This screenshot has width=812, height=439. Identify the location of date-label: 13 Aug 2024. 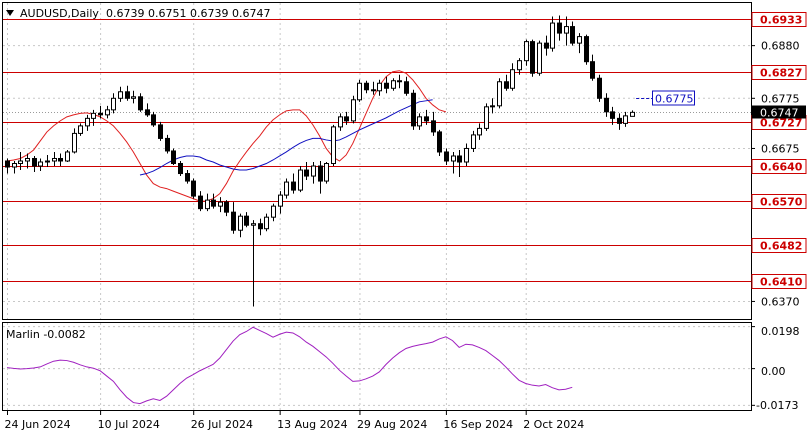
(312, 424).